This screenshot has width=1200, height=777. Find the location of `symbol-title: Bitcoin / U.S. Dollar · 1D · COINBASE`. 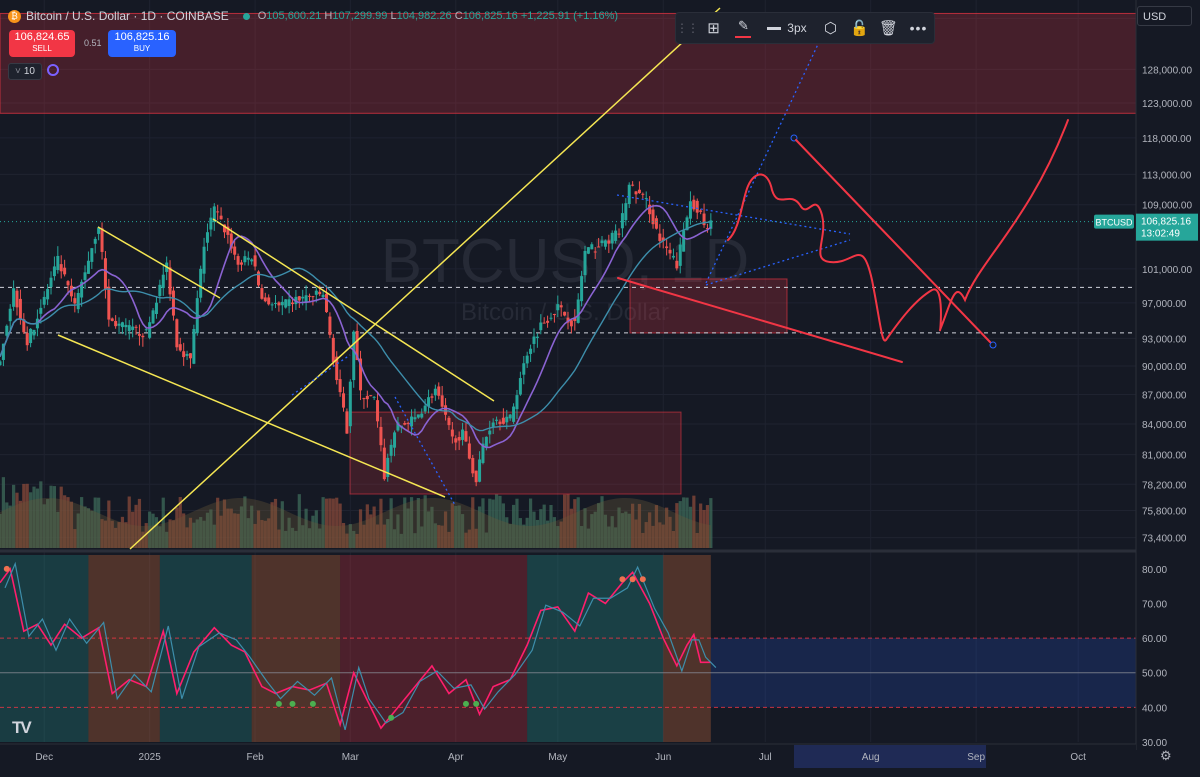

symbol-title: Bitcoin / U.S. Dollar · 1D · COINBASE is located at coordinates (127, 16).